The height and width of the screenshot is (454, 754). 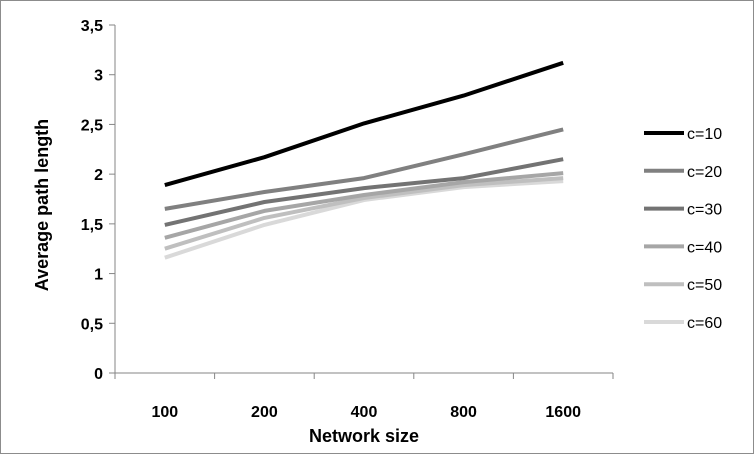 I want to click on y-tick-label: 3, so click(x=98, y=76).